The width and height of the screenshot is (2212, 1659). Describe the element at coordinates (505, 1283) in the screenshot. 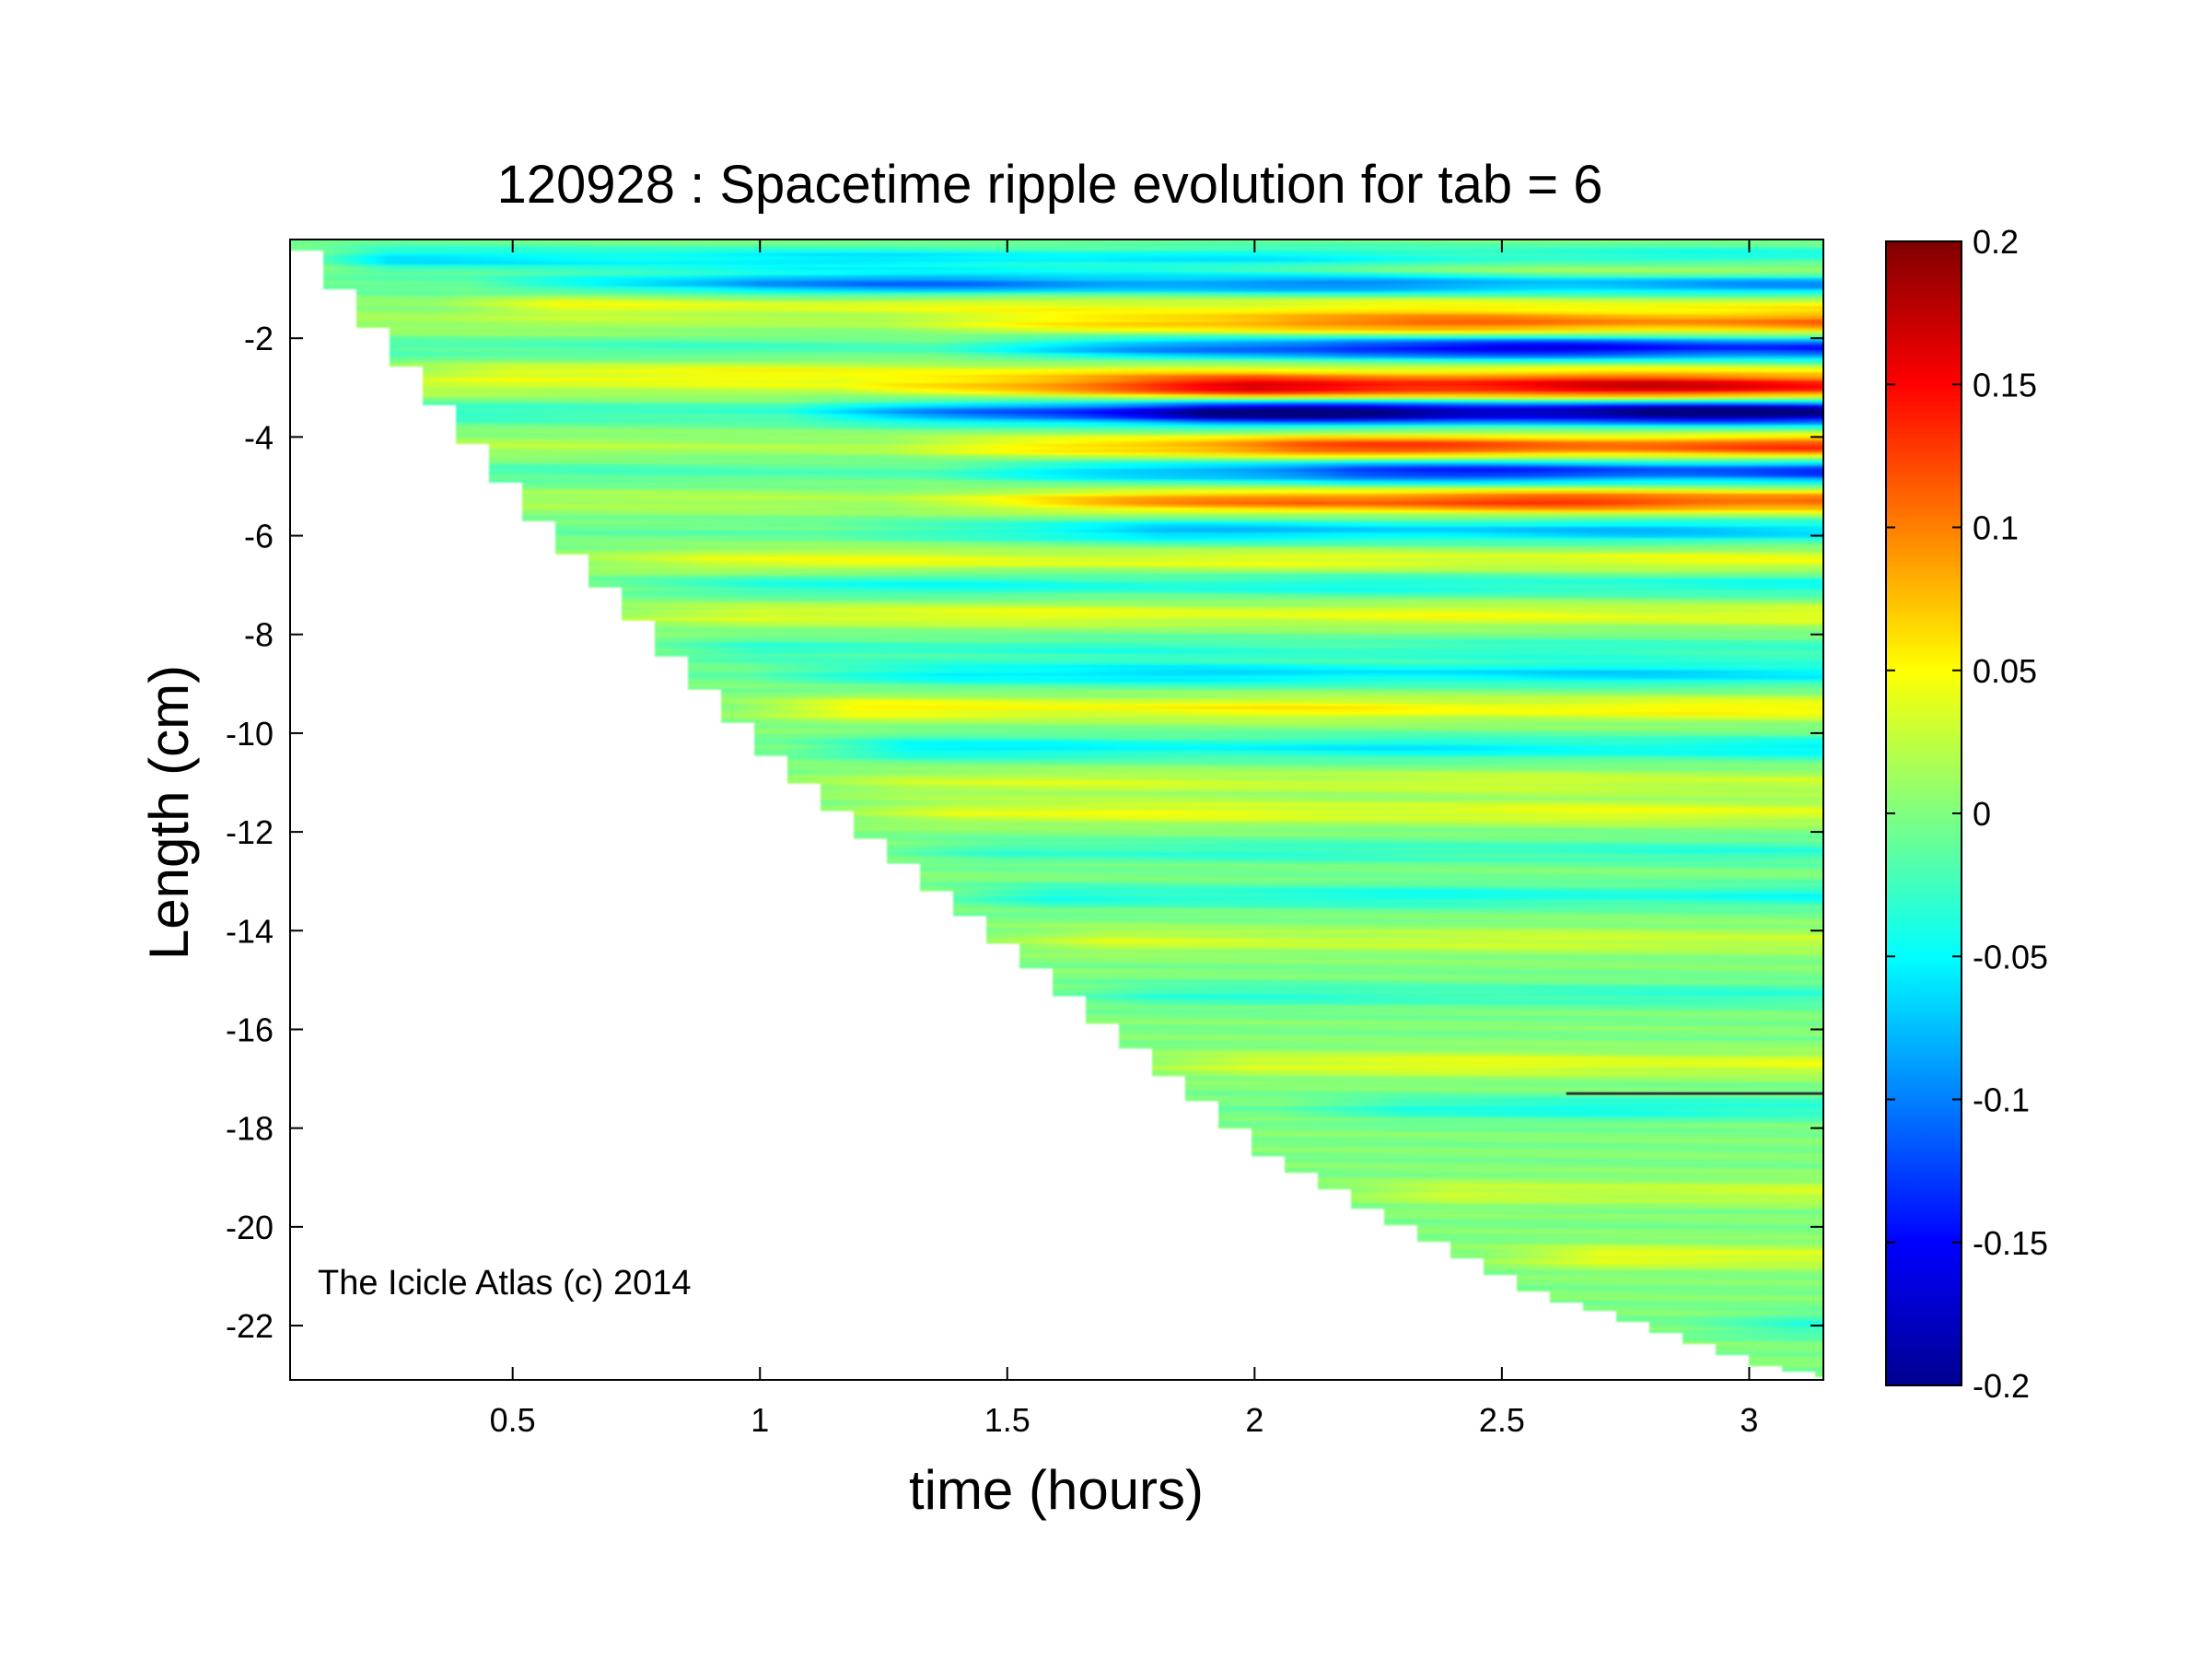

I see `copyright-annotation: The Icicle Atlas (c) 2014` at that location.